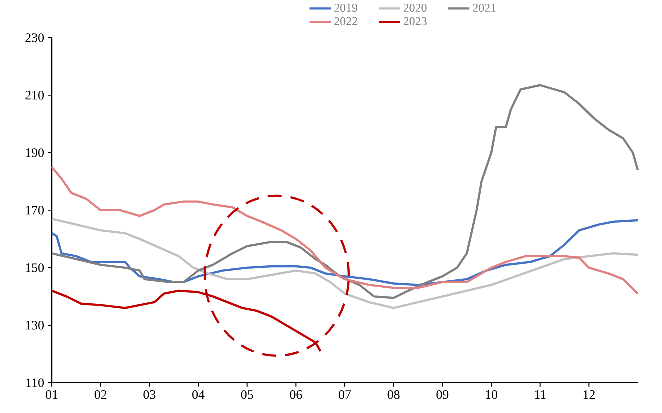 The height and width of the screenshot is (413, 662). Describe the element at coordinates (52, 395) in the screenshot. I see `x-tick-label: 01` at that location.